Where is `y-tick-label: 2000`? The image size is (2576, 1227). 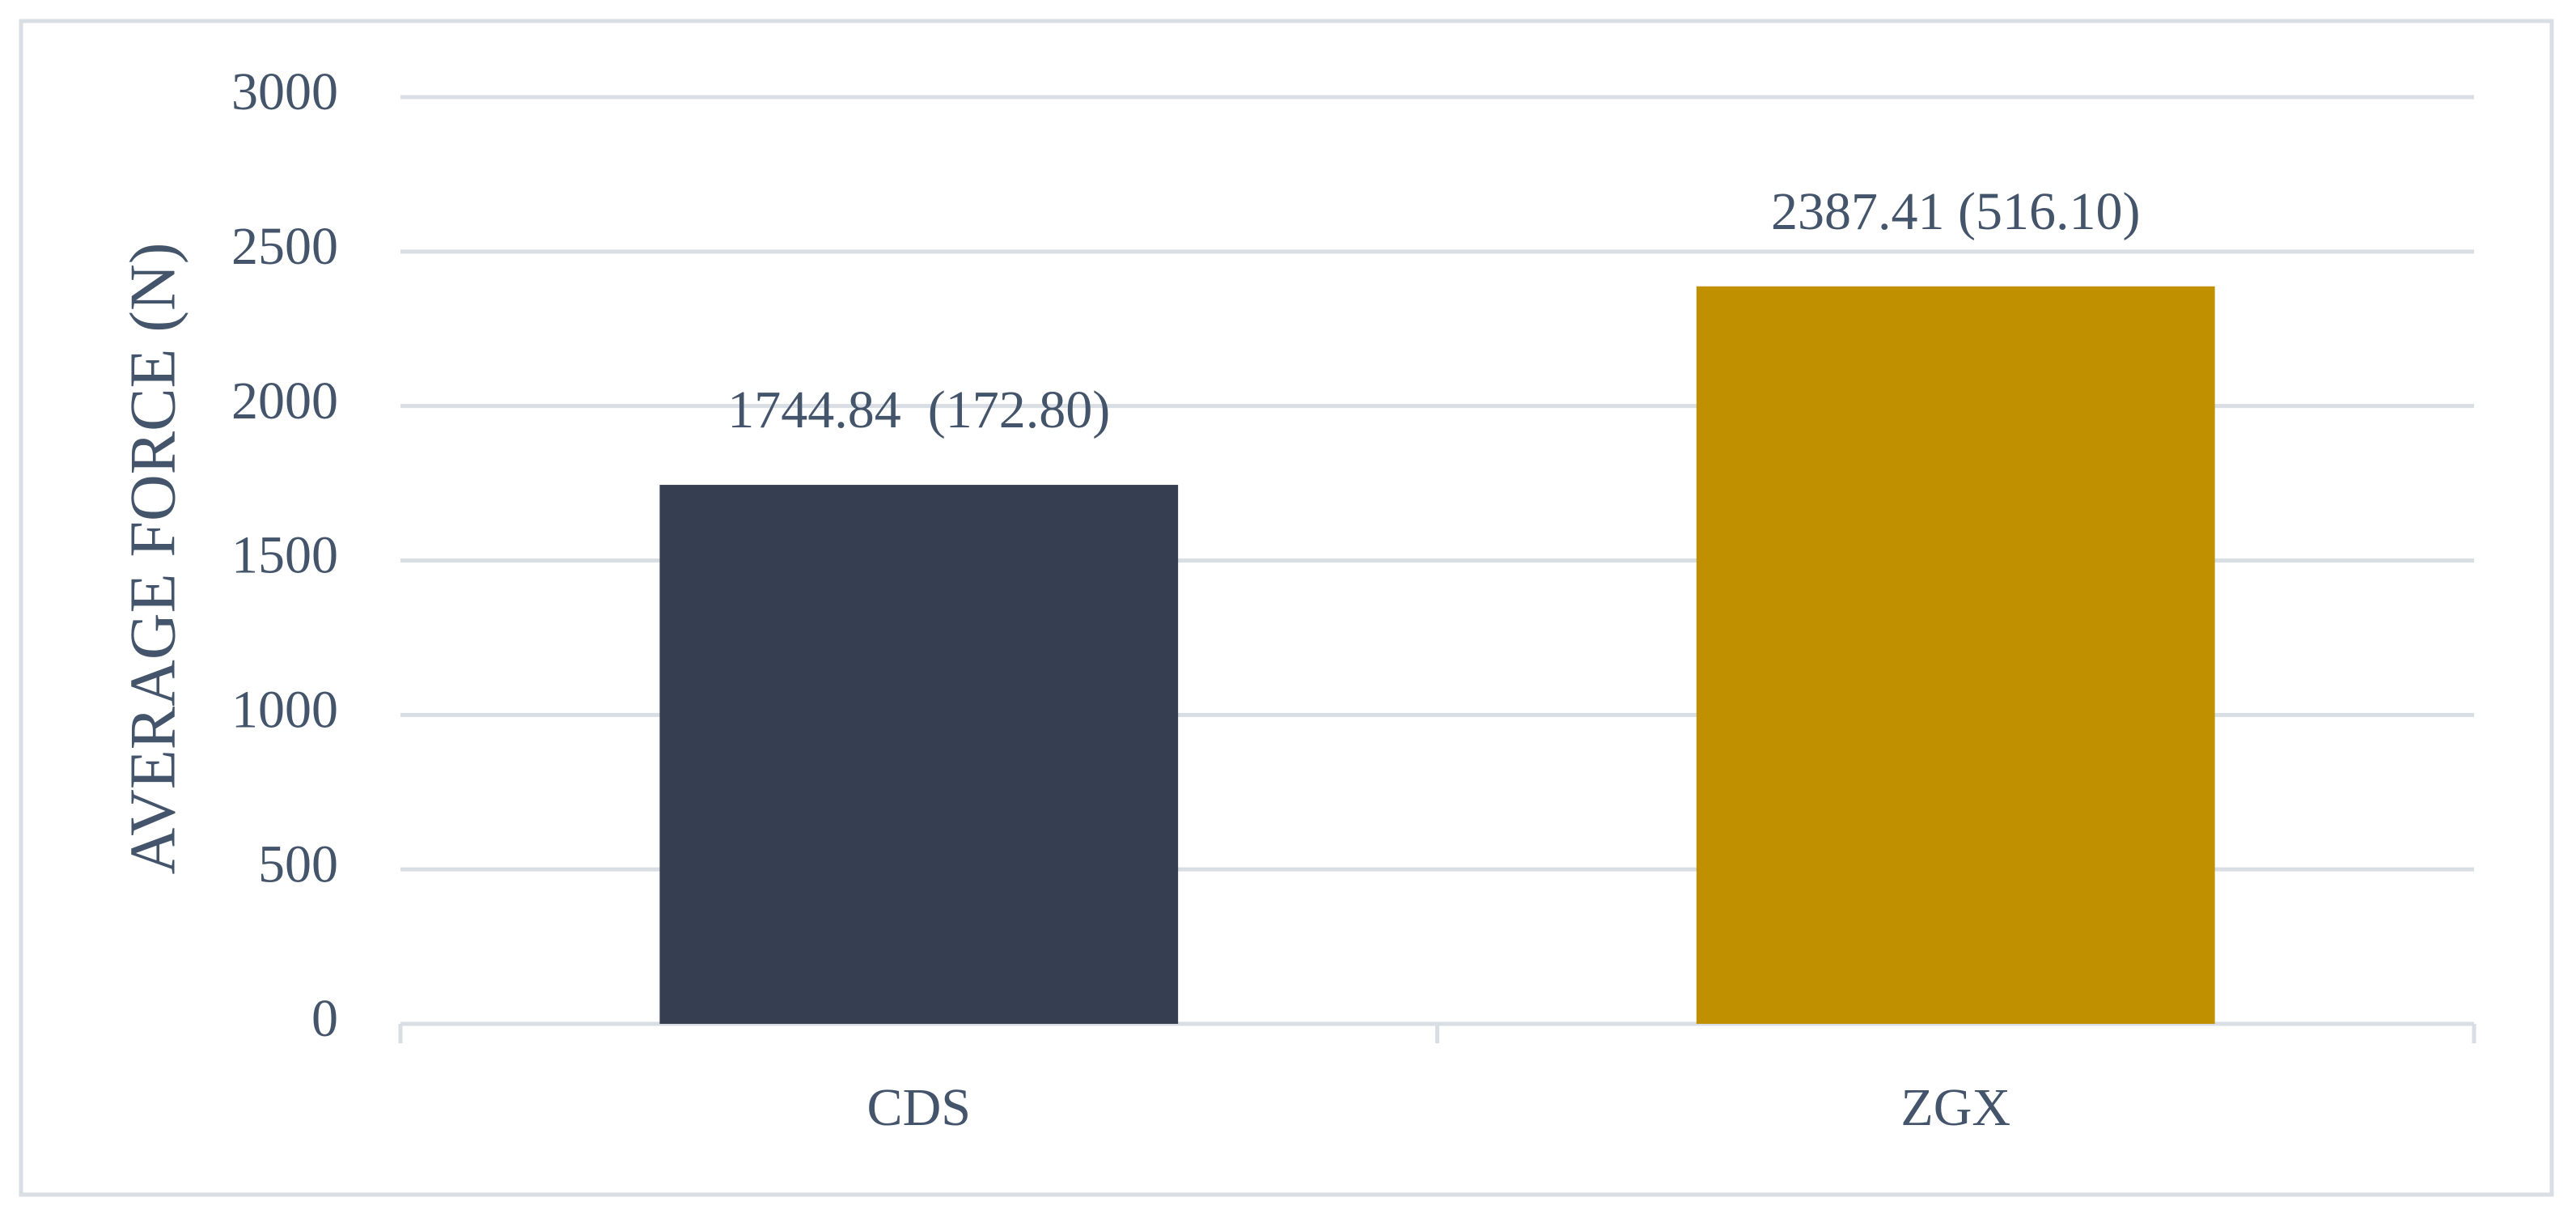 y-tick-label: 2000 is located at coordinates (284, 401).